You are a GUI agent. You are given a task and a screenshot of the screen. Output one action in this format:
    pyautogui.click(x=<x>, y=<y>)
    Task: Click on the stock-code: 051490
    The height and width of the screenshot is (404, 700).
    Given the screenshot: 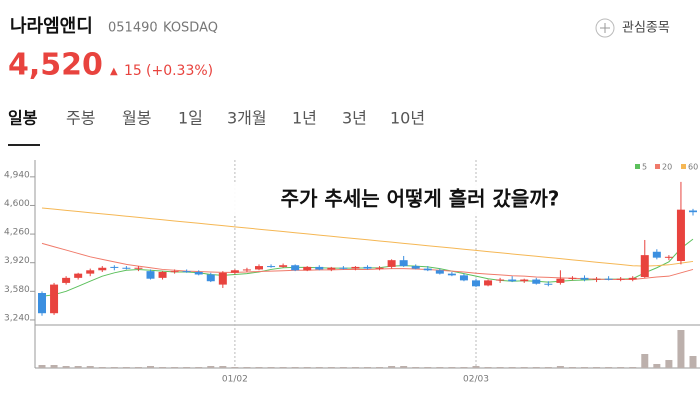 What is the action you would take?
    pyautogui.click(x=133, y=28)
    